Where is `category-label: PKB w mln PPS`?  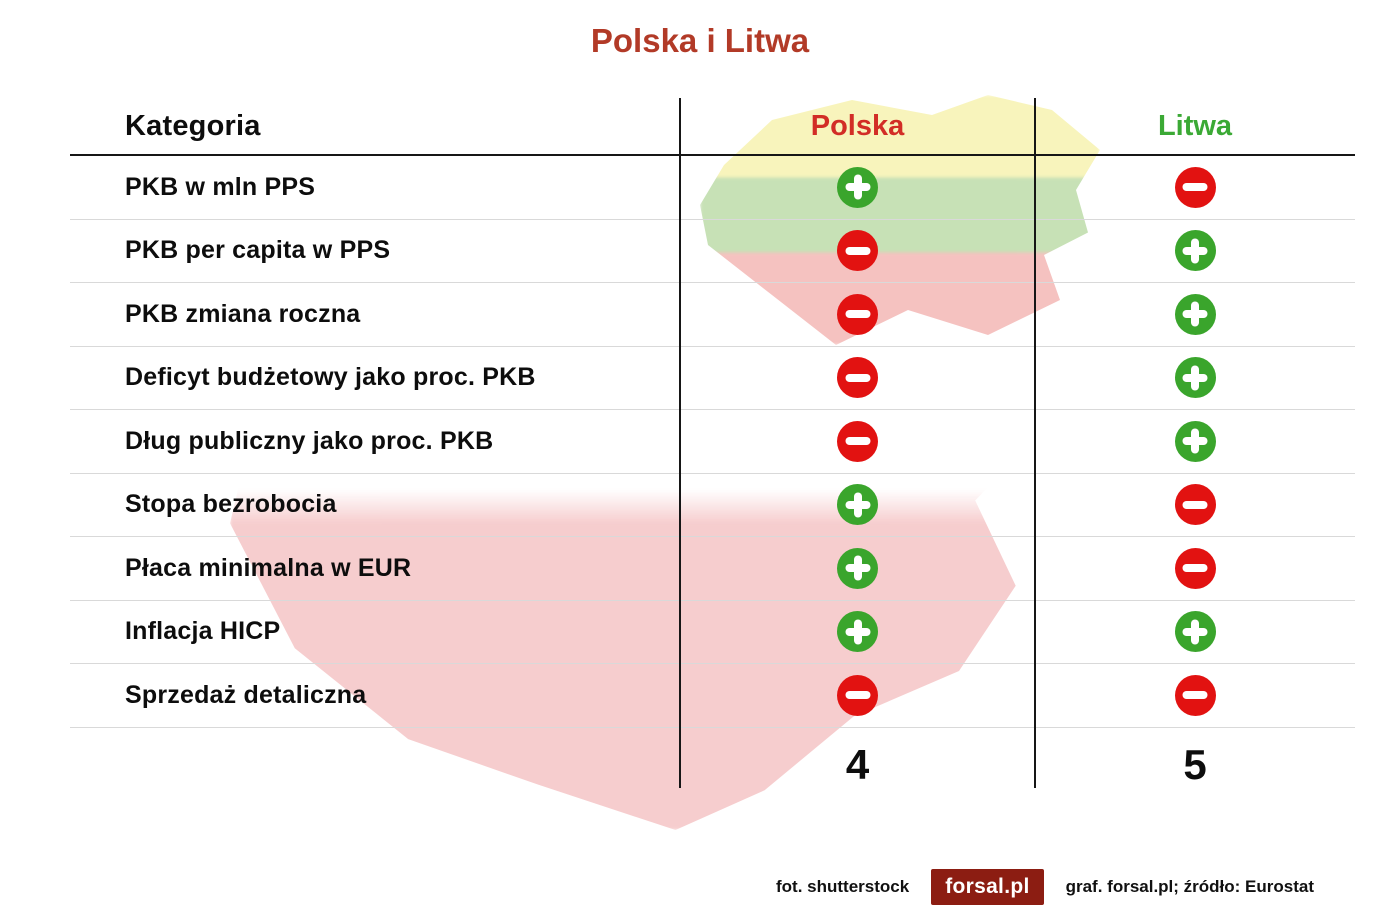 category-label: PKB w mln PPS is located at coordinates (220, 186).